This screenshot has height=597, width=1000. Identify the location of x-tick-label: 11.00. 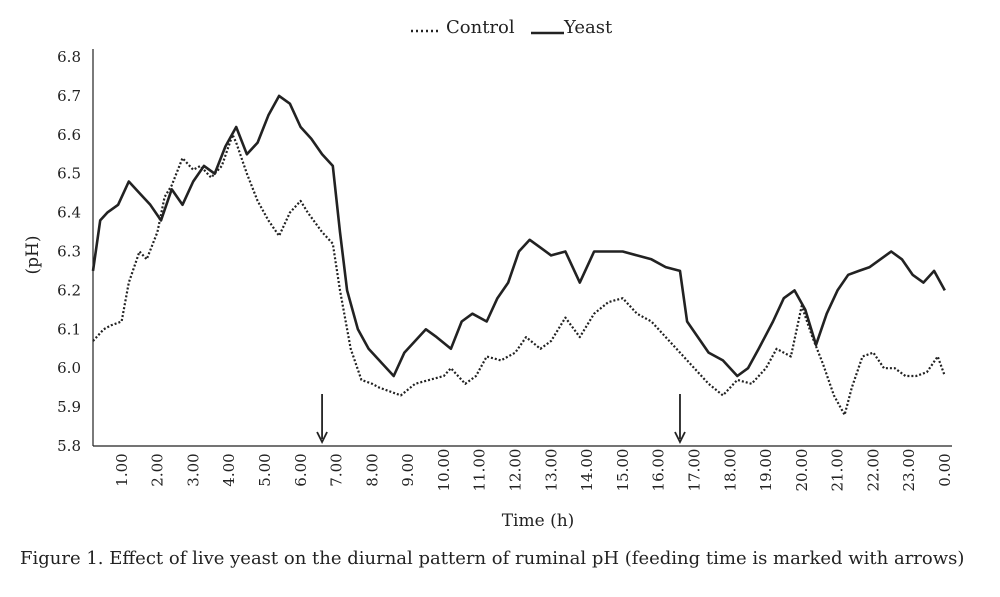
(480, 470).